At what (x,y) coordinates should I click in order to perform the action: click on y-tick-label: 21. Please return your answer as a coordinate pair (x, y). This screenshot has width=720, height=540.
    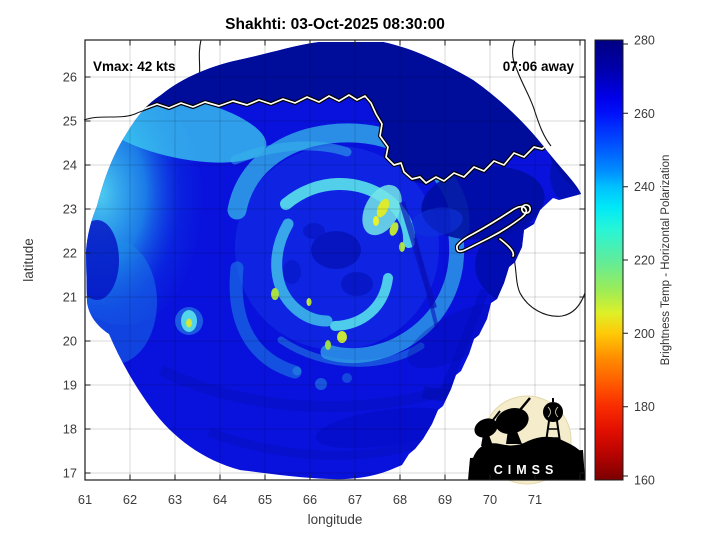
    Looking at the image, I should click on (70, 297).